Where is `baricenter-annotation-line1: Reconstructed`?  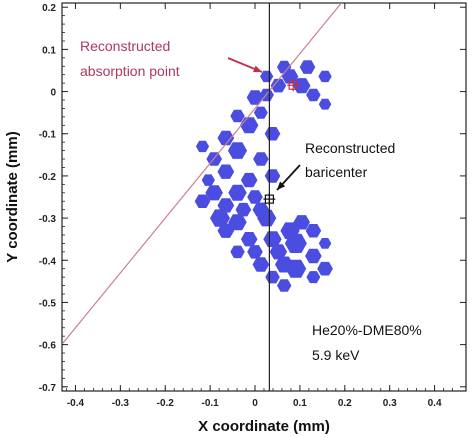
baricenter-annotation-line1: Reconstructed is located at coordinates (350, 148).